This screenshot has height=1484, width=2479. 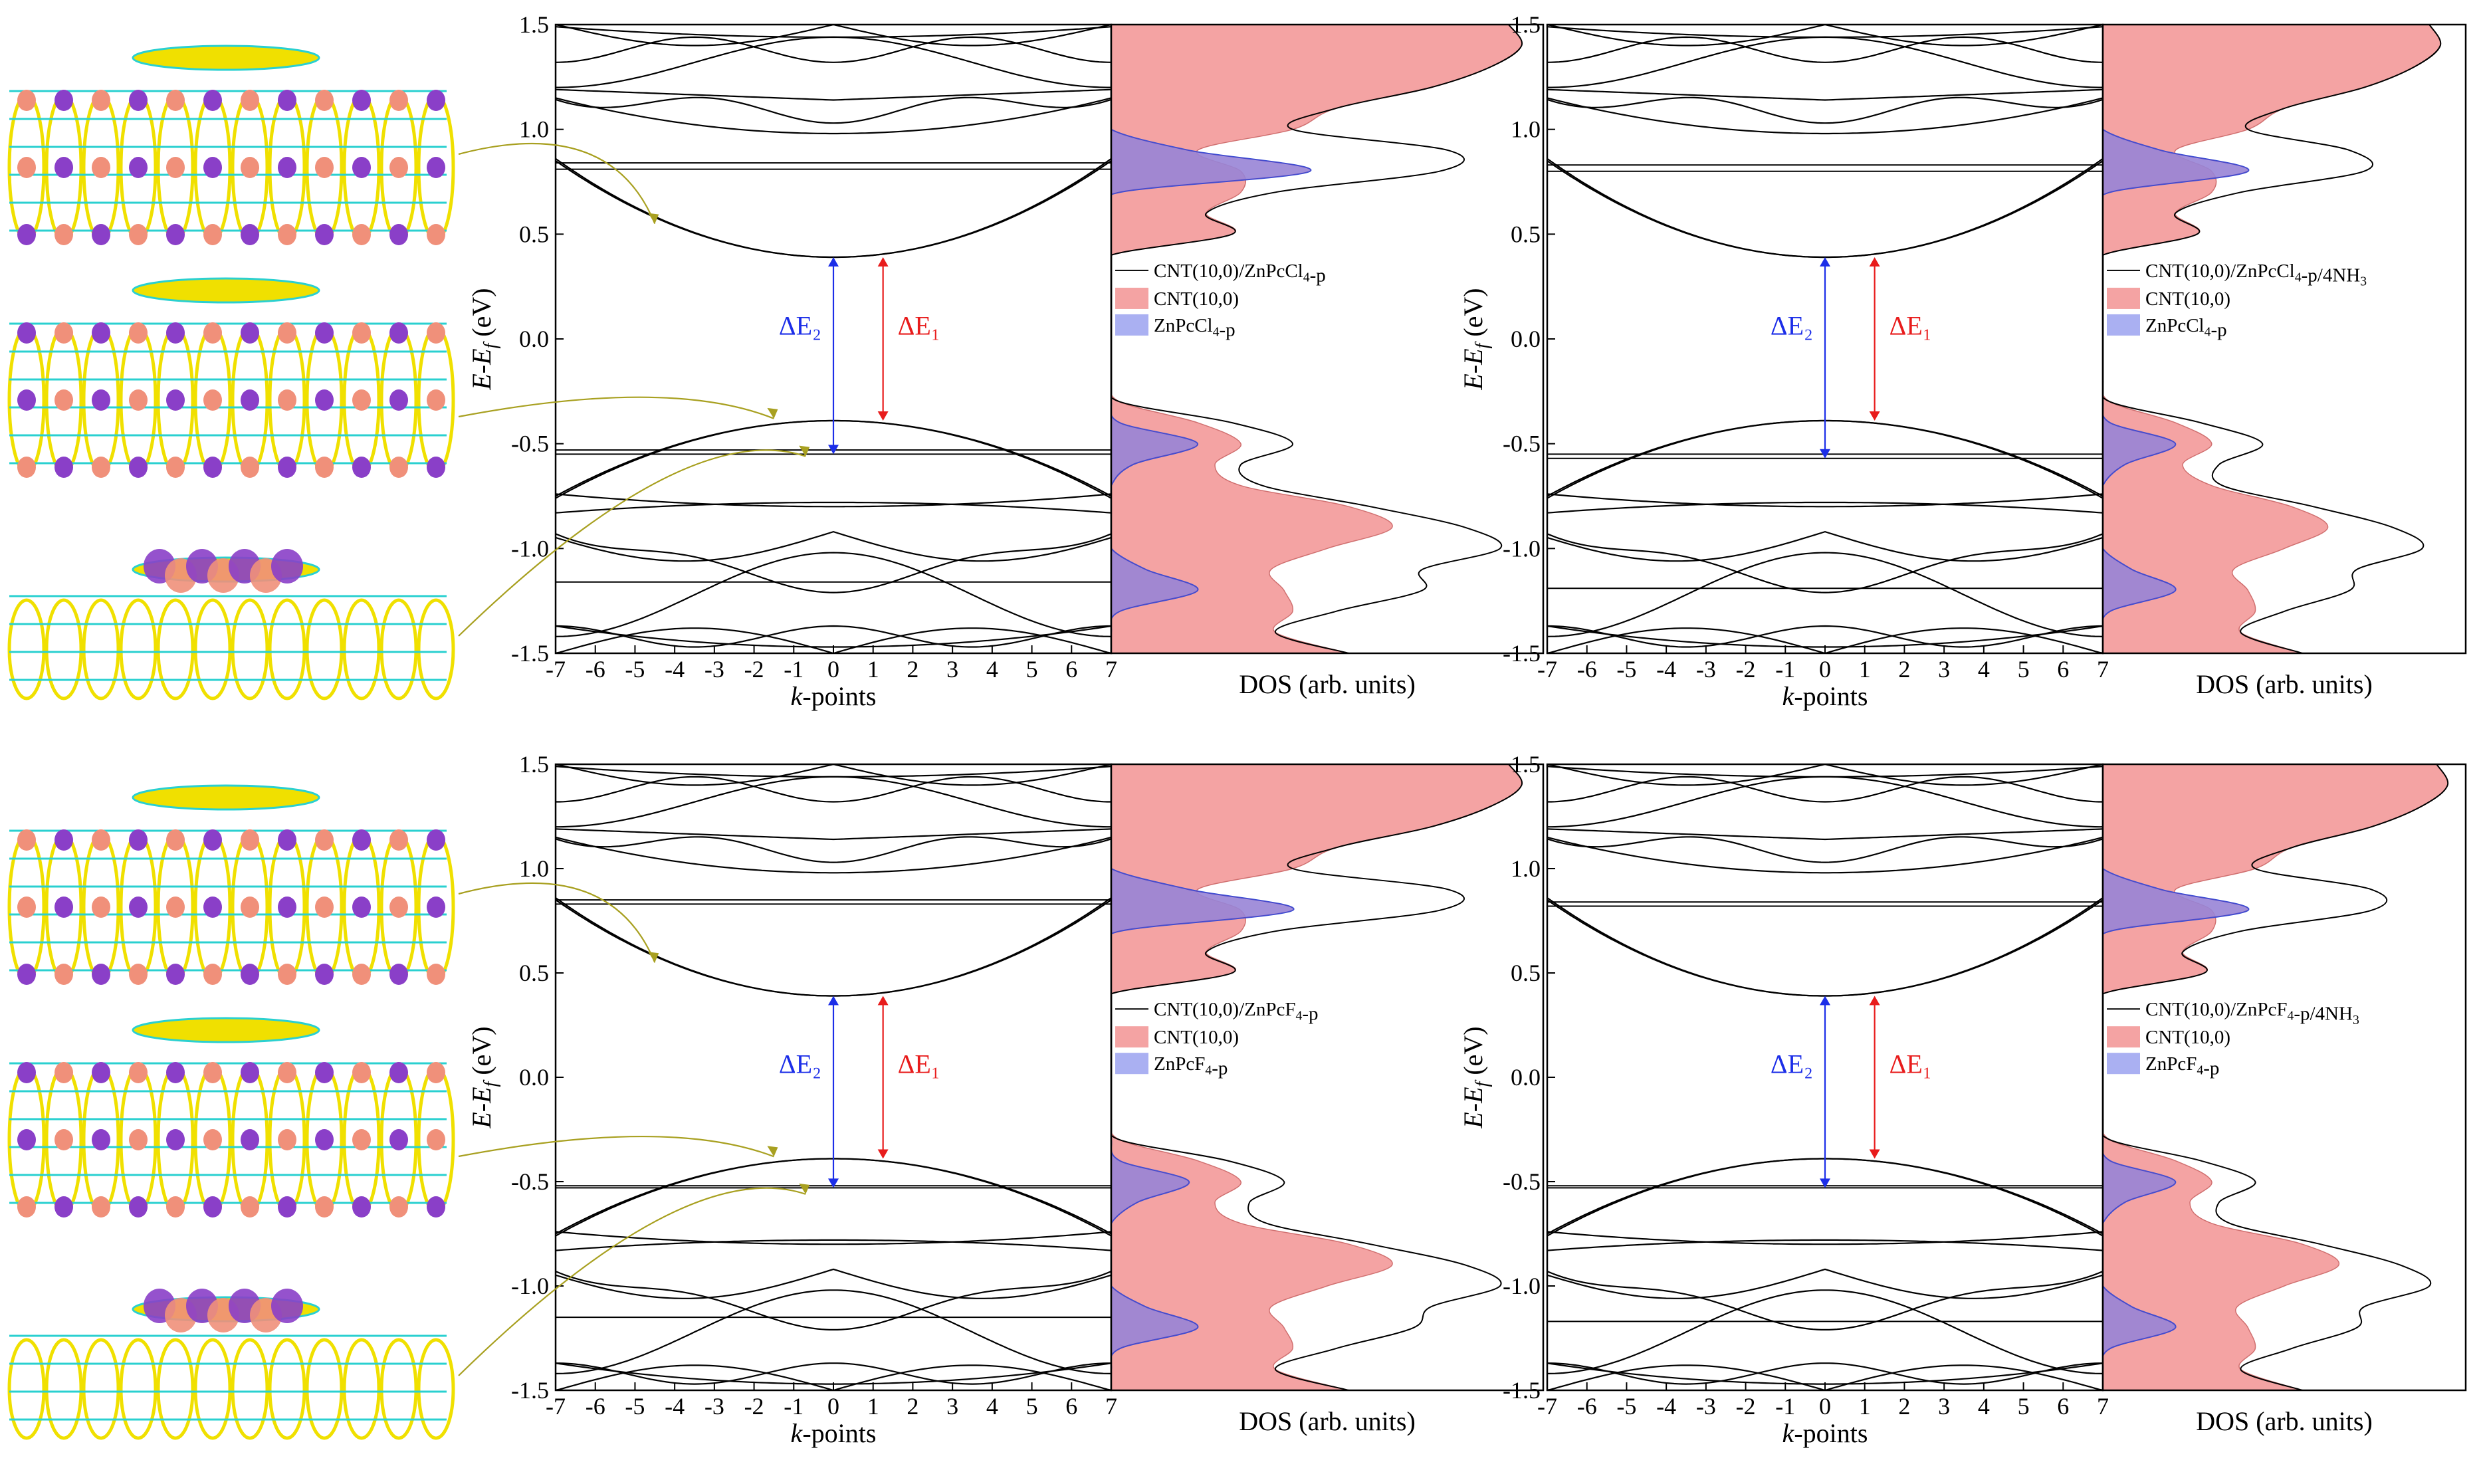 I want to click on y-tick-label: 1.0, so click(x=534, y=129).